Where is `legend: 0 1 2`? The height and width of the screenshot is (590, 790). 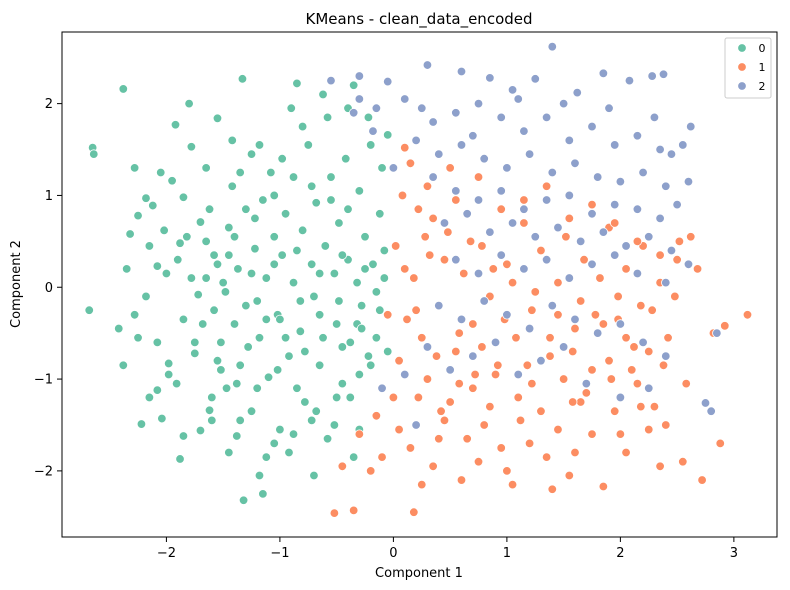
legend: 0 1 2 is located at coordinates (748, 68).